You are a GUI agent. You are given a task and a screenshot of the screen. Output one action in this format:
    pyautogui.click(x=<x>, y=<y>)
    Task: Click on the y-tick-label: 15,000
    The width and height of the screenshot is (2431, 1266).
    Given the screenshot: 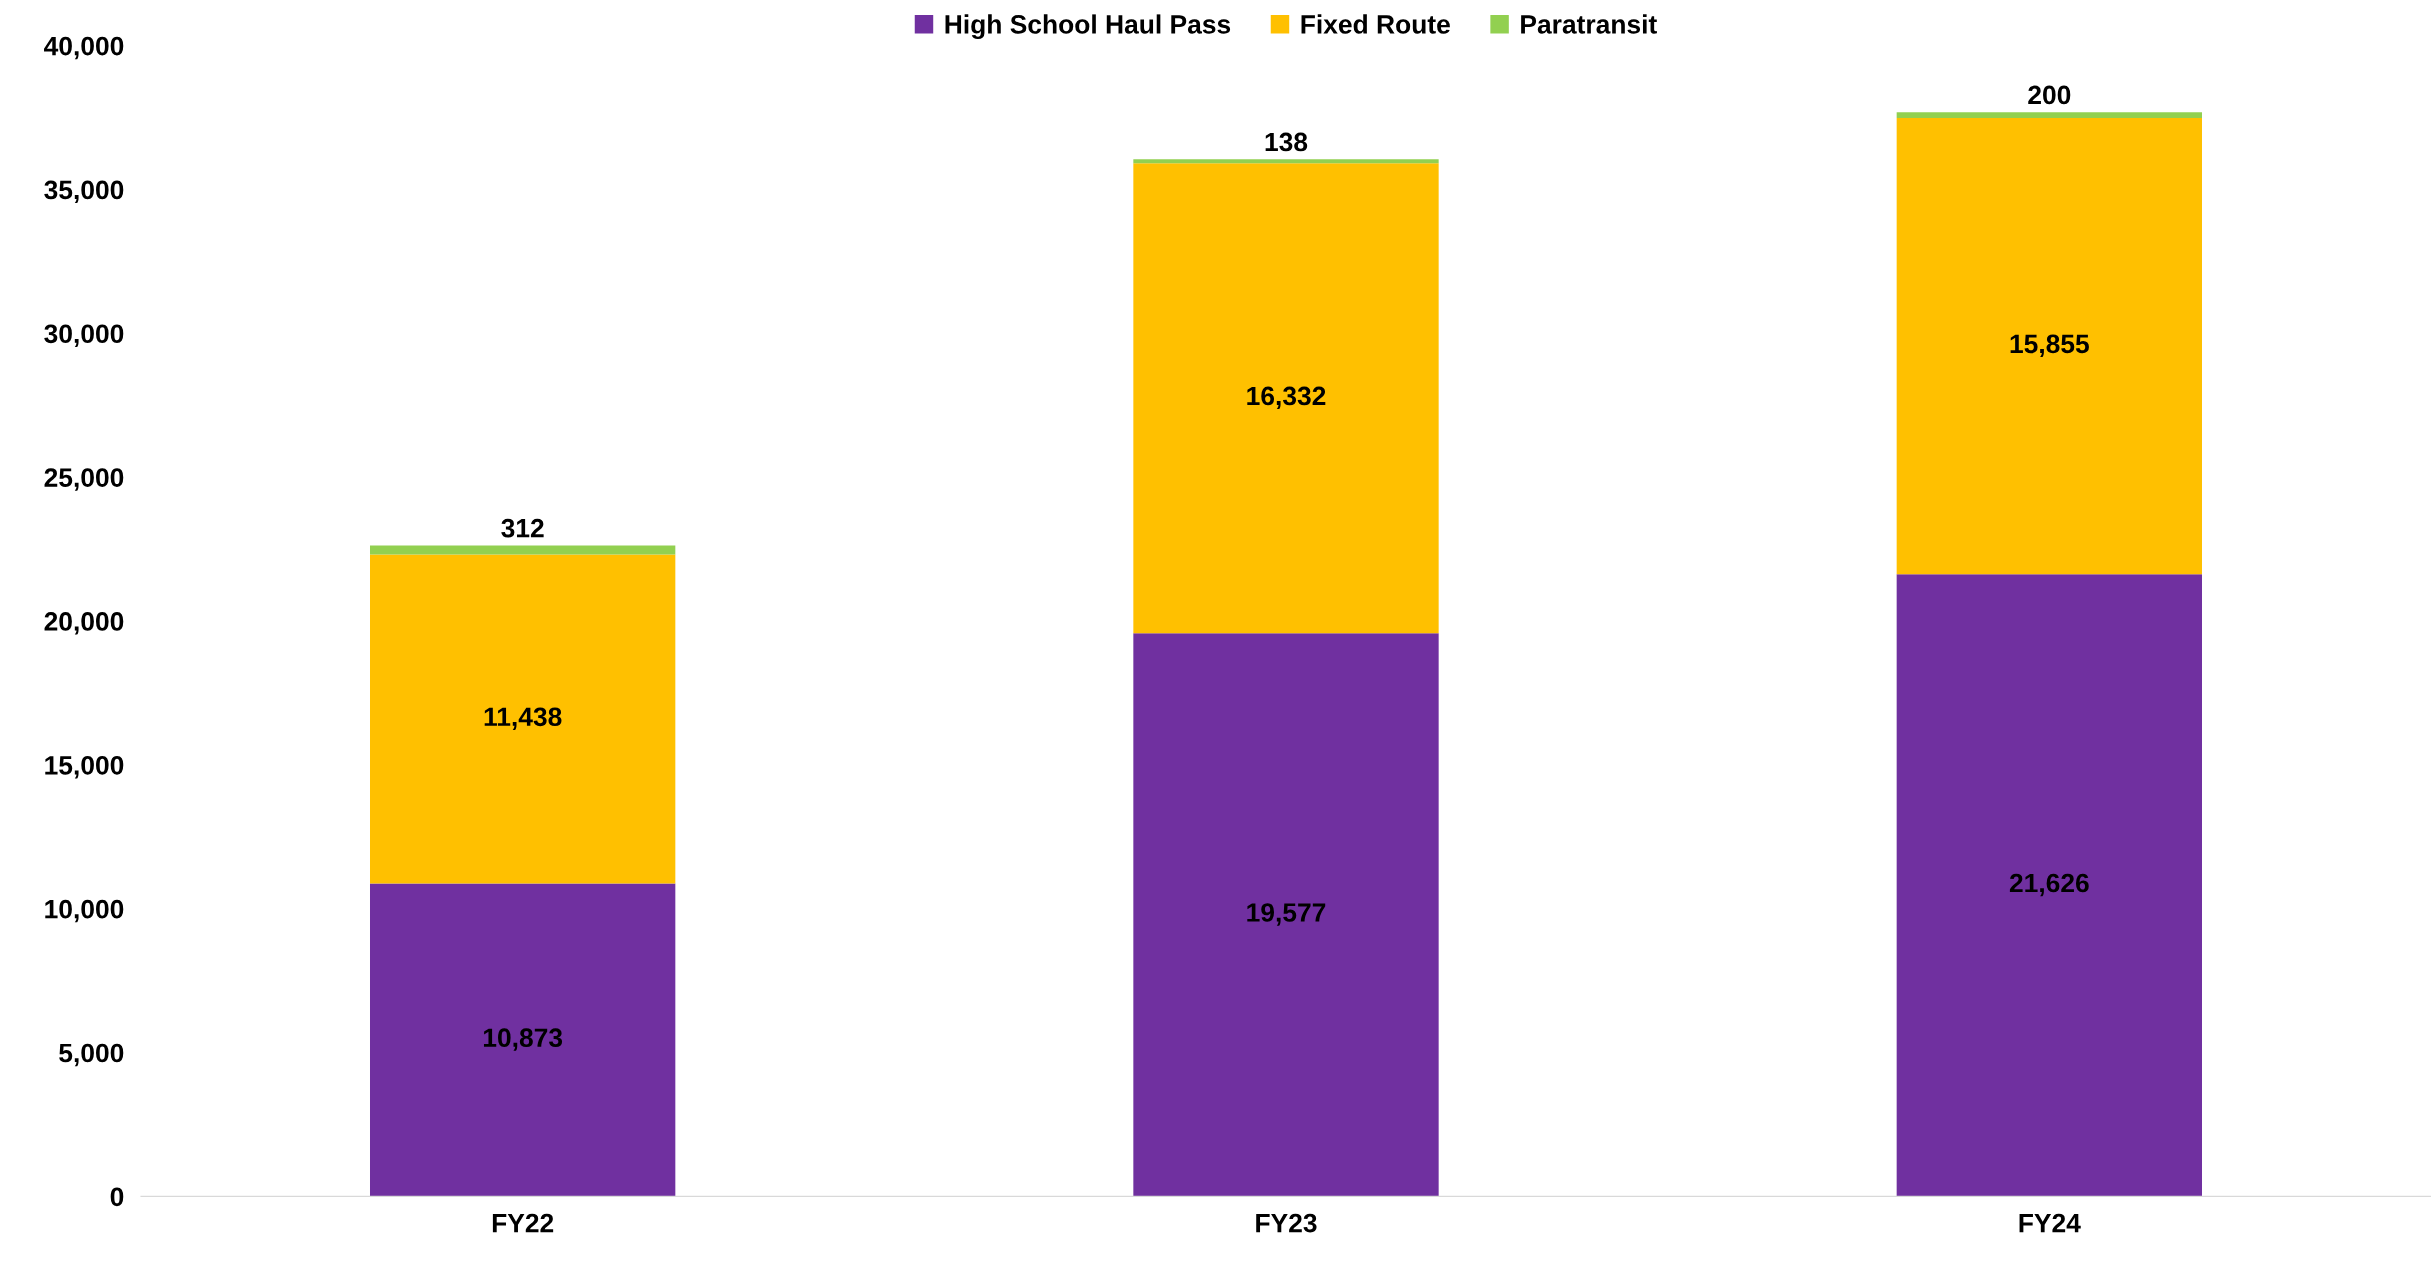 What is the action you would take?
    pyautogui.click(x=84, y=767)
    